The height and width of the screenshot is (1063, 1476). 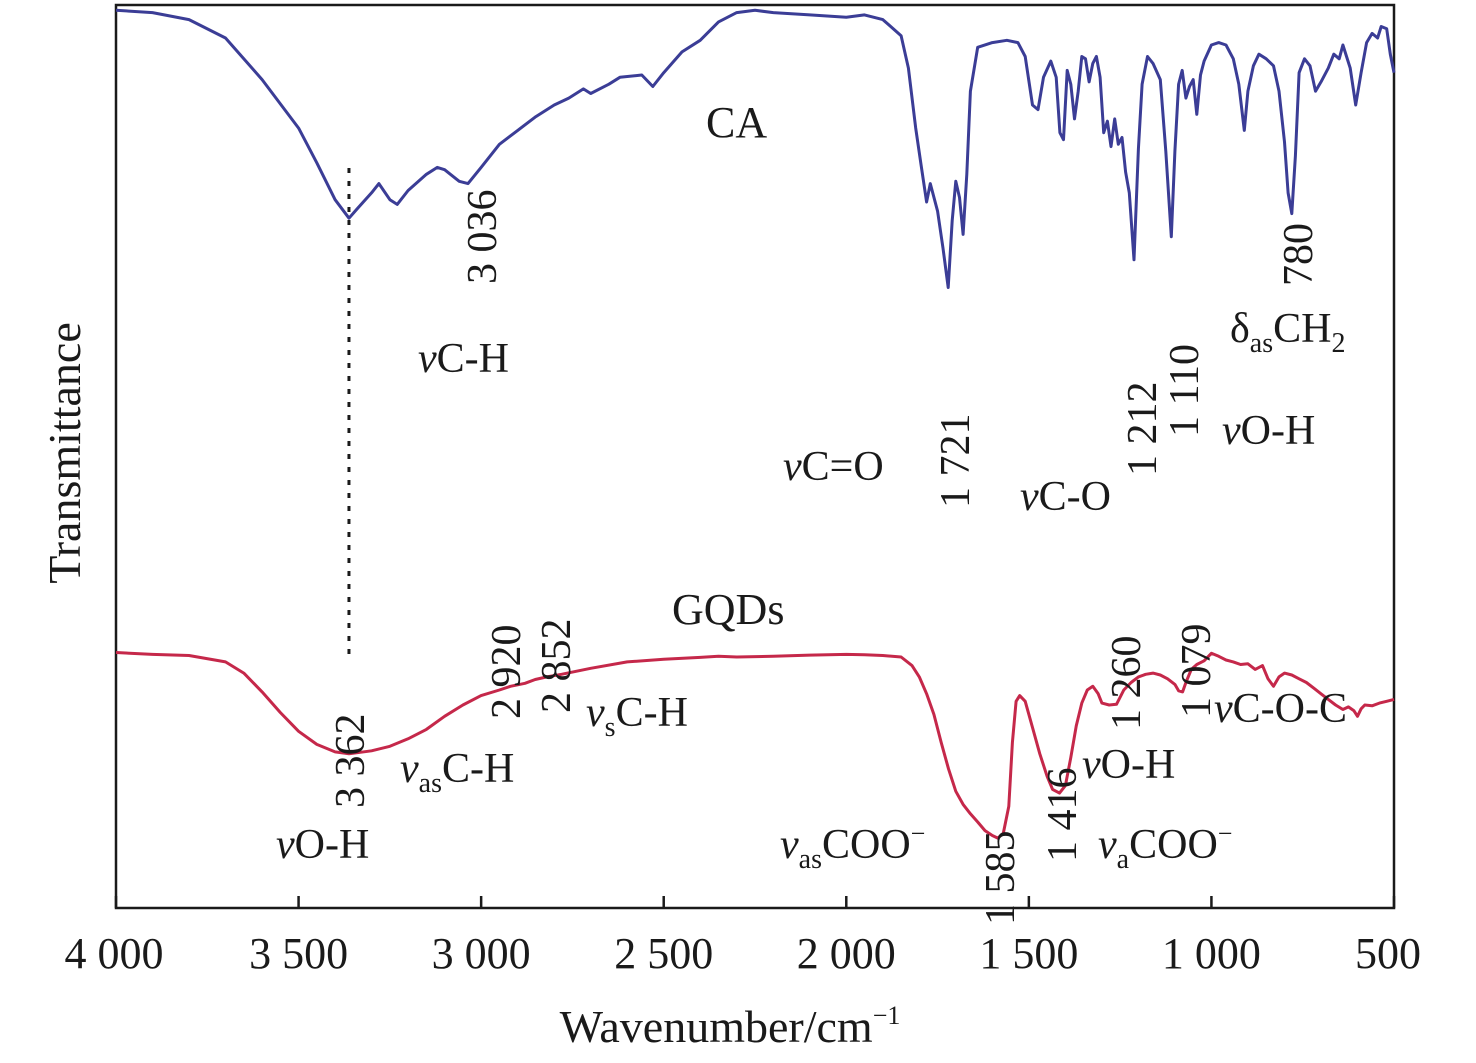 I want to click on peak-label-3036: 3 036, so click(x=483, y=237).